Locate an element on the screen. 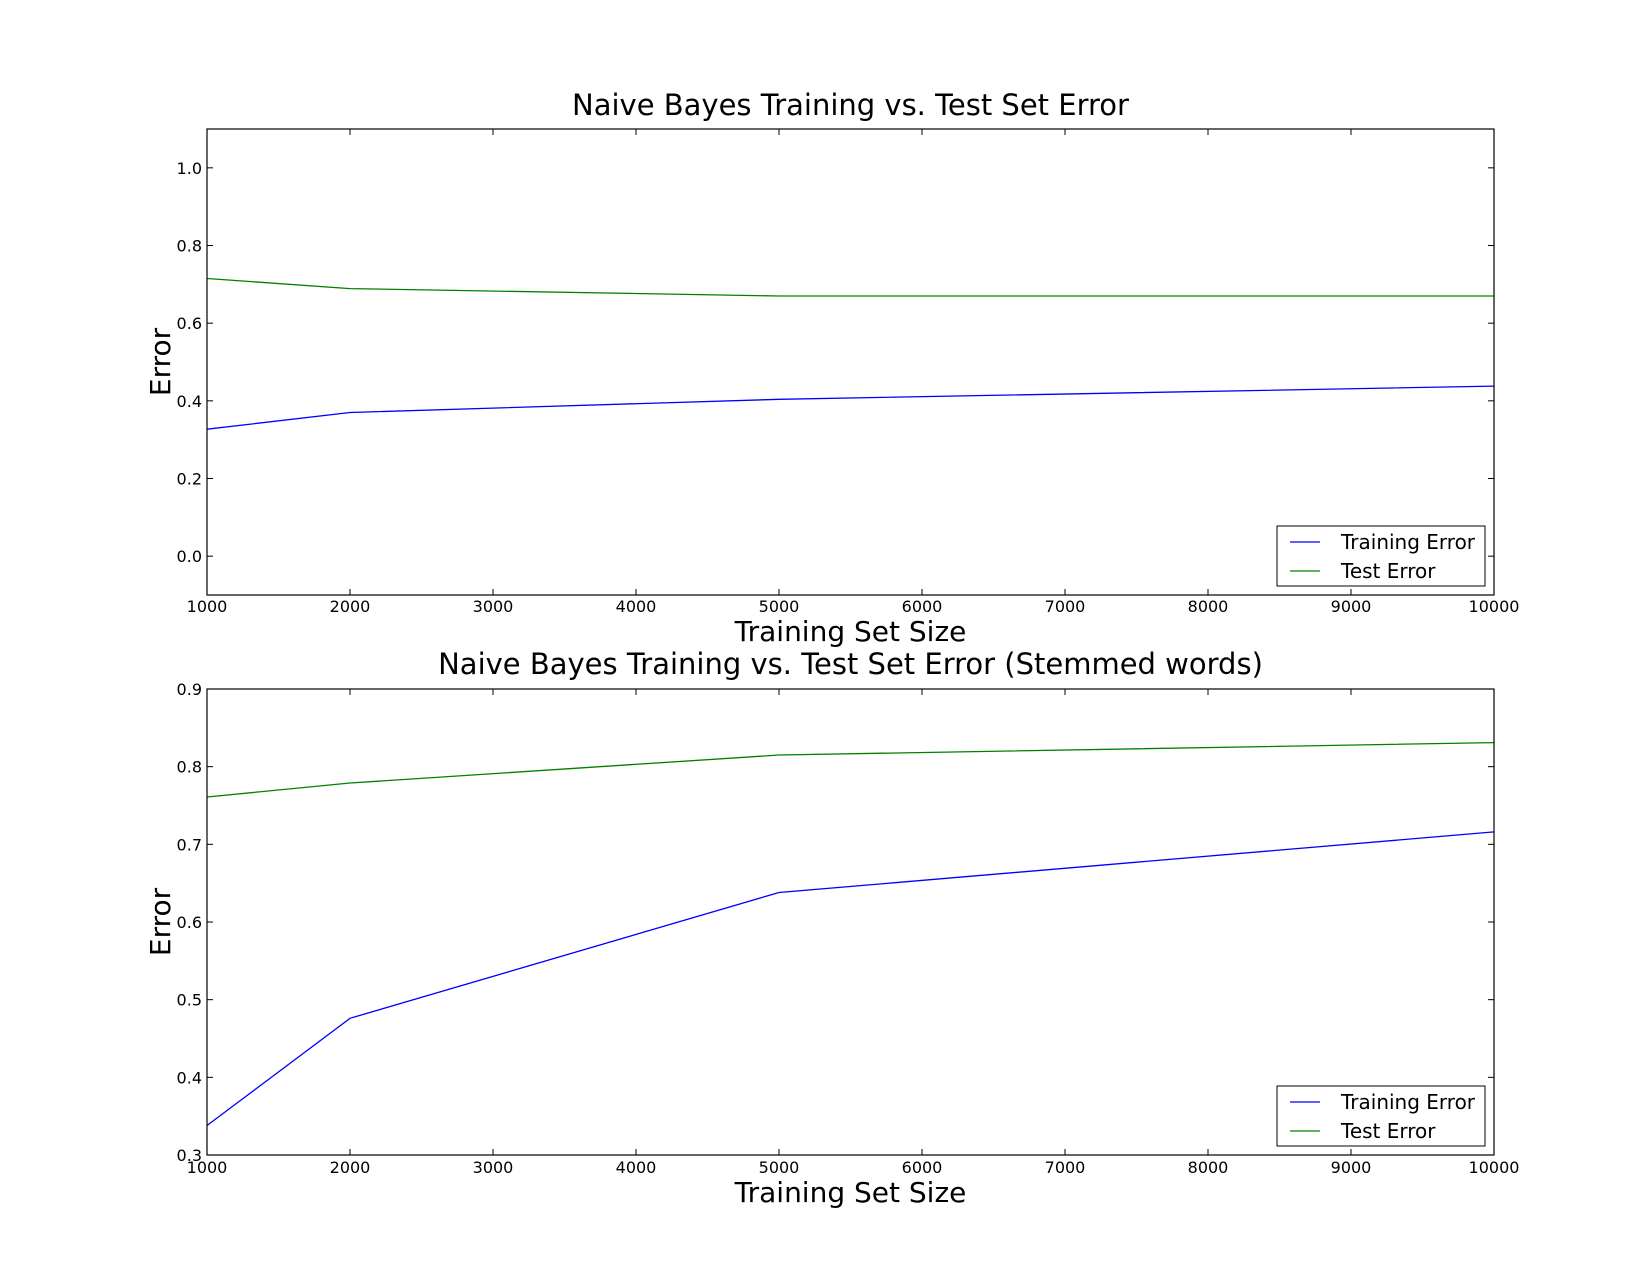 The height and width of the screenshot is (1275, 1650). y-tick-label: 0.2 is located at coordinates (189, 479).